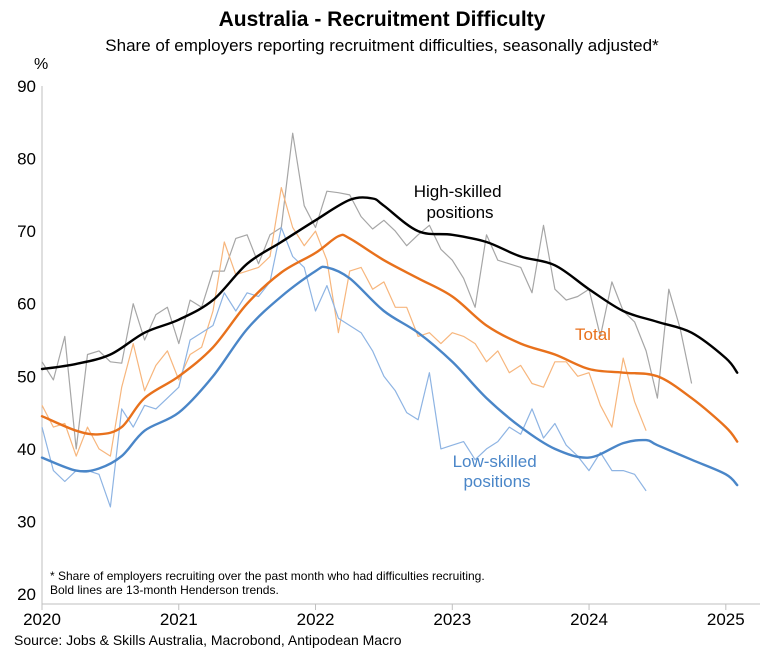 The image size is (764, 653). I want to click on y-tick-label: 90, so click(26, 86).